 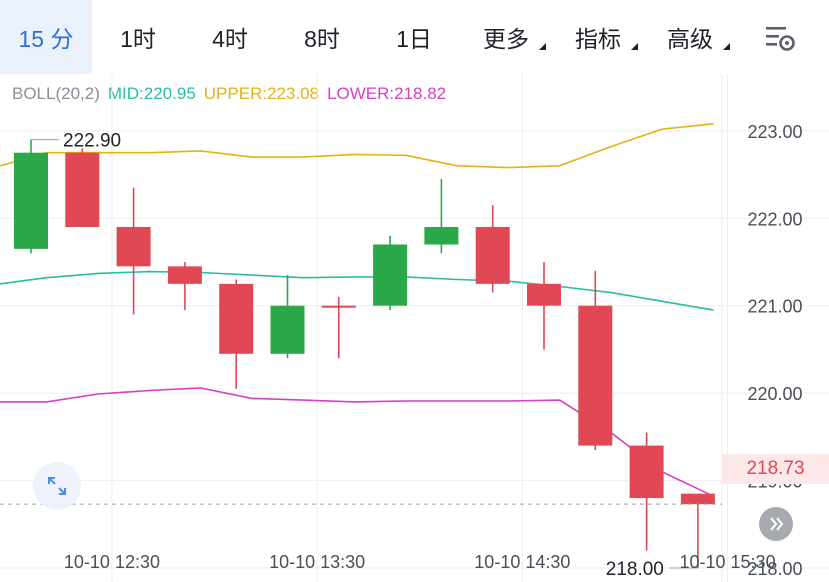 What do you see at coordinates (774, 307) in the screenshot?
I see `y-tick-label: 221.00` at bounding box center [774, 307].